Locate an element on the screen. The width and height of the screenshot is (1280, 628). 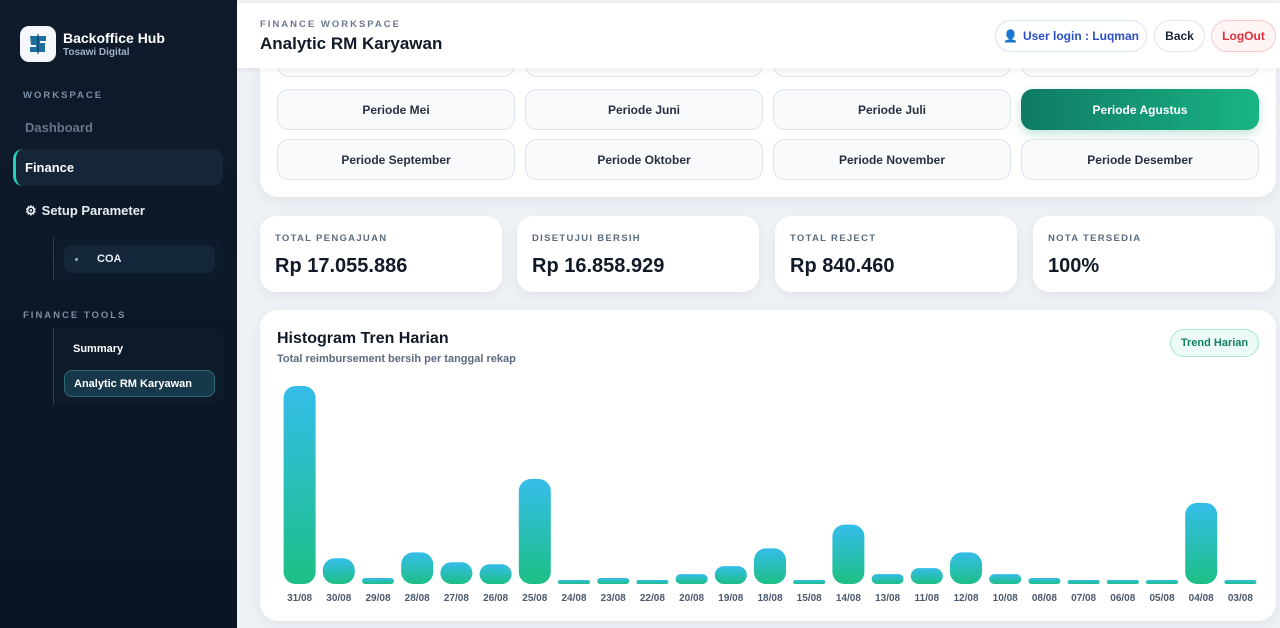
header-kicker: FINANCE WORKSPACE is located at coordinates (330, 24).